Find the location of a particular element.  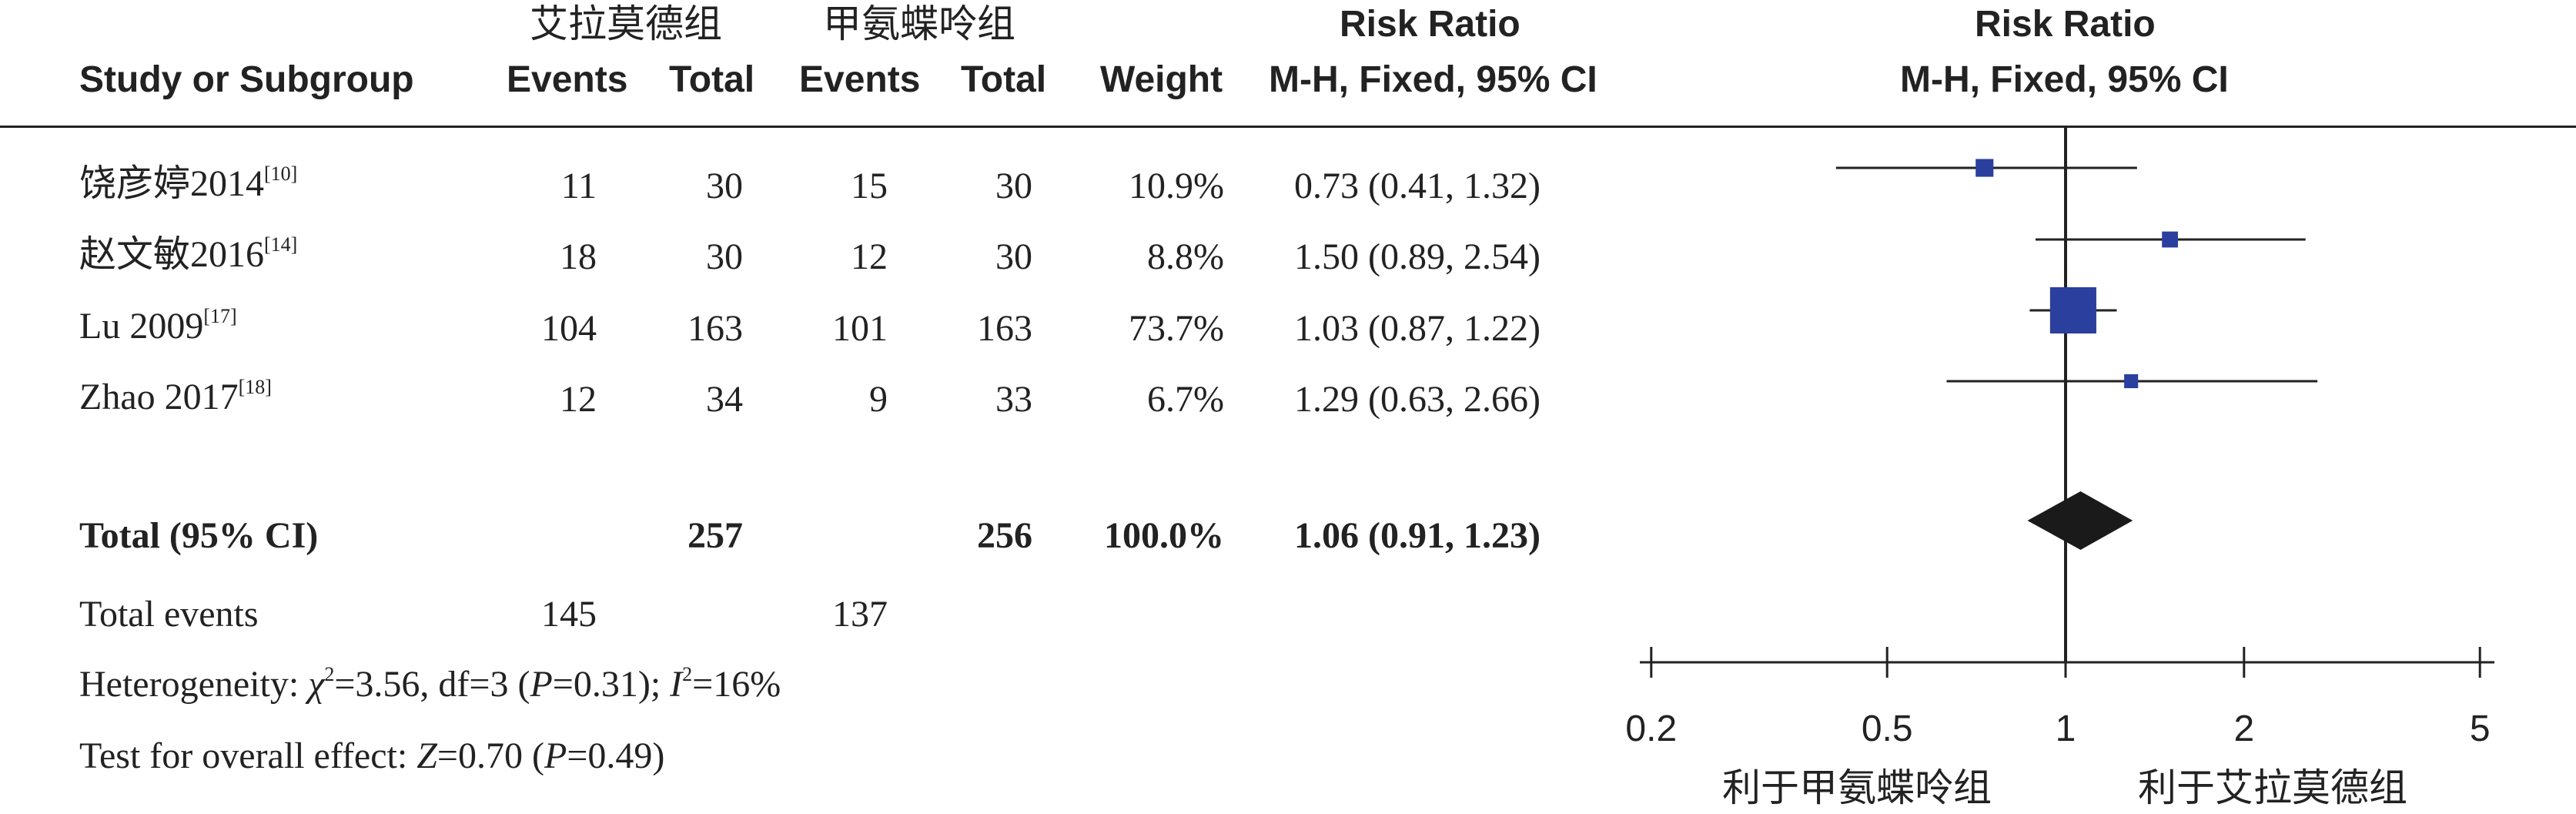

total-ci: 1.06 (0.91, 1.23) is located at coordinates (1418, 535).